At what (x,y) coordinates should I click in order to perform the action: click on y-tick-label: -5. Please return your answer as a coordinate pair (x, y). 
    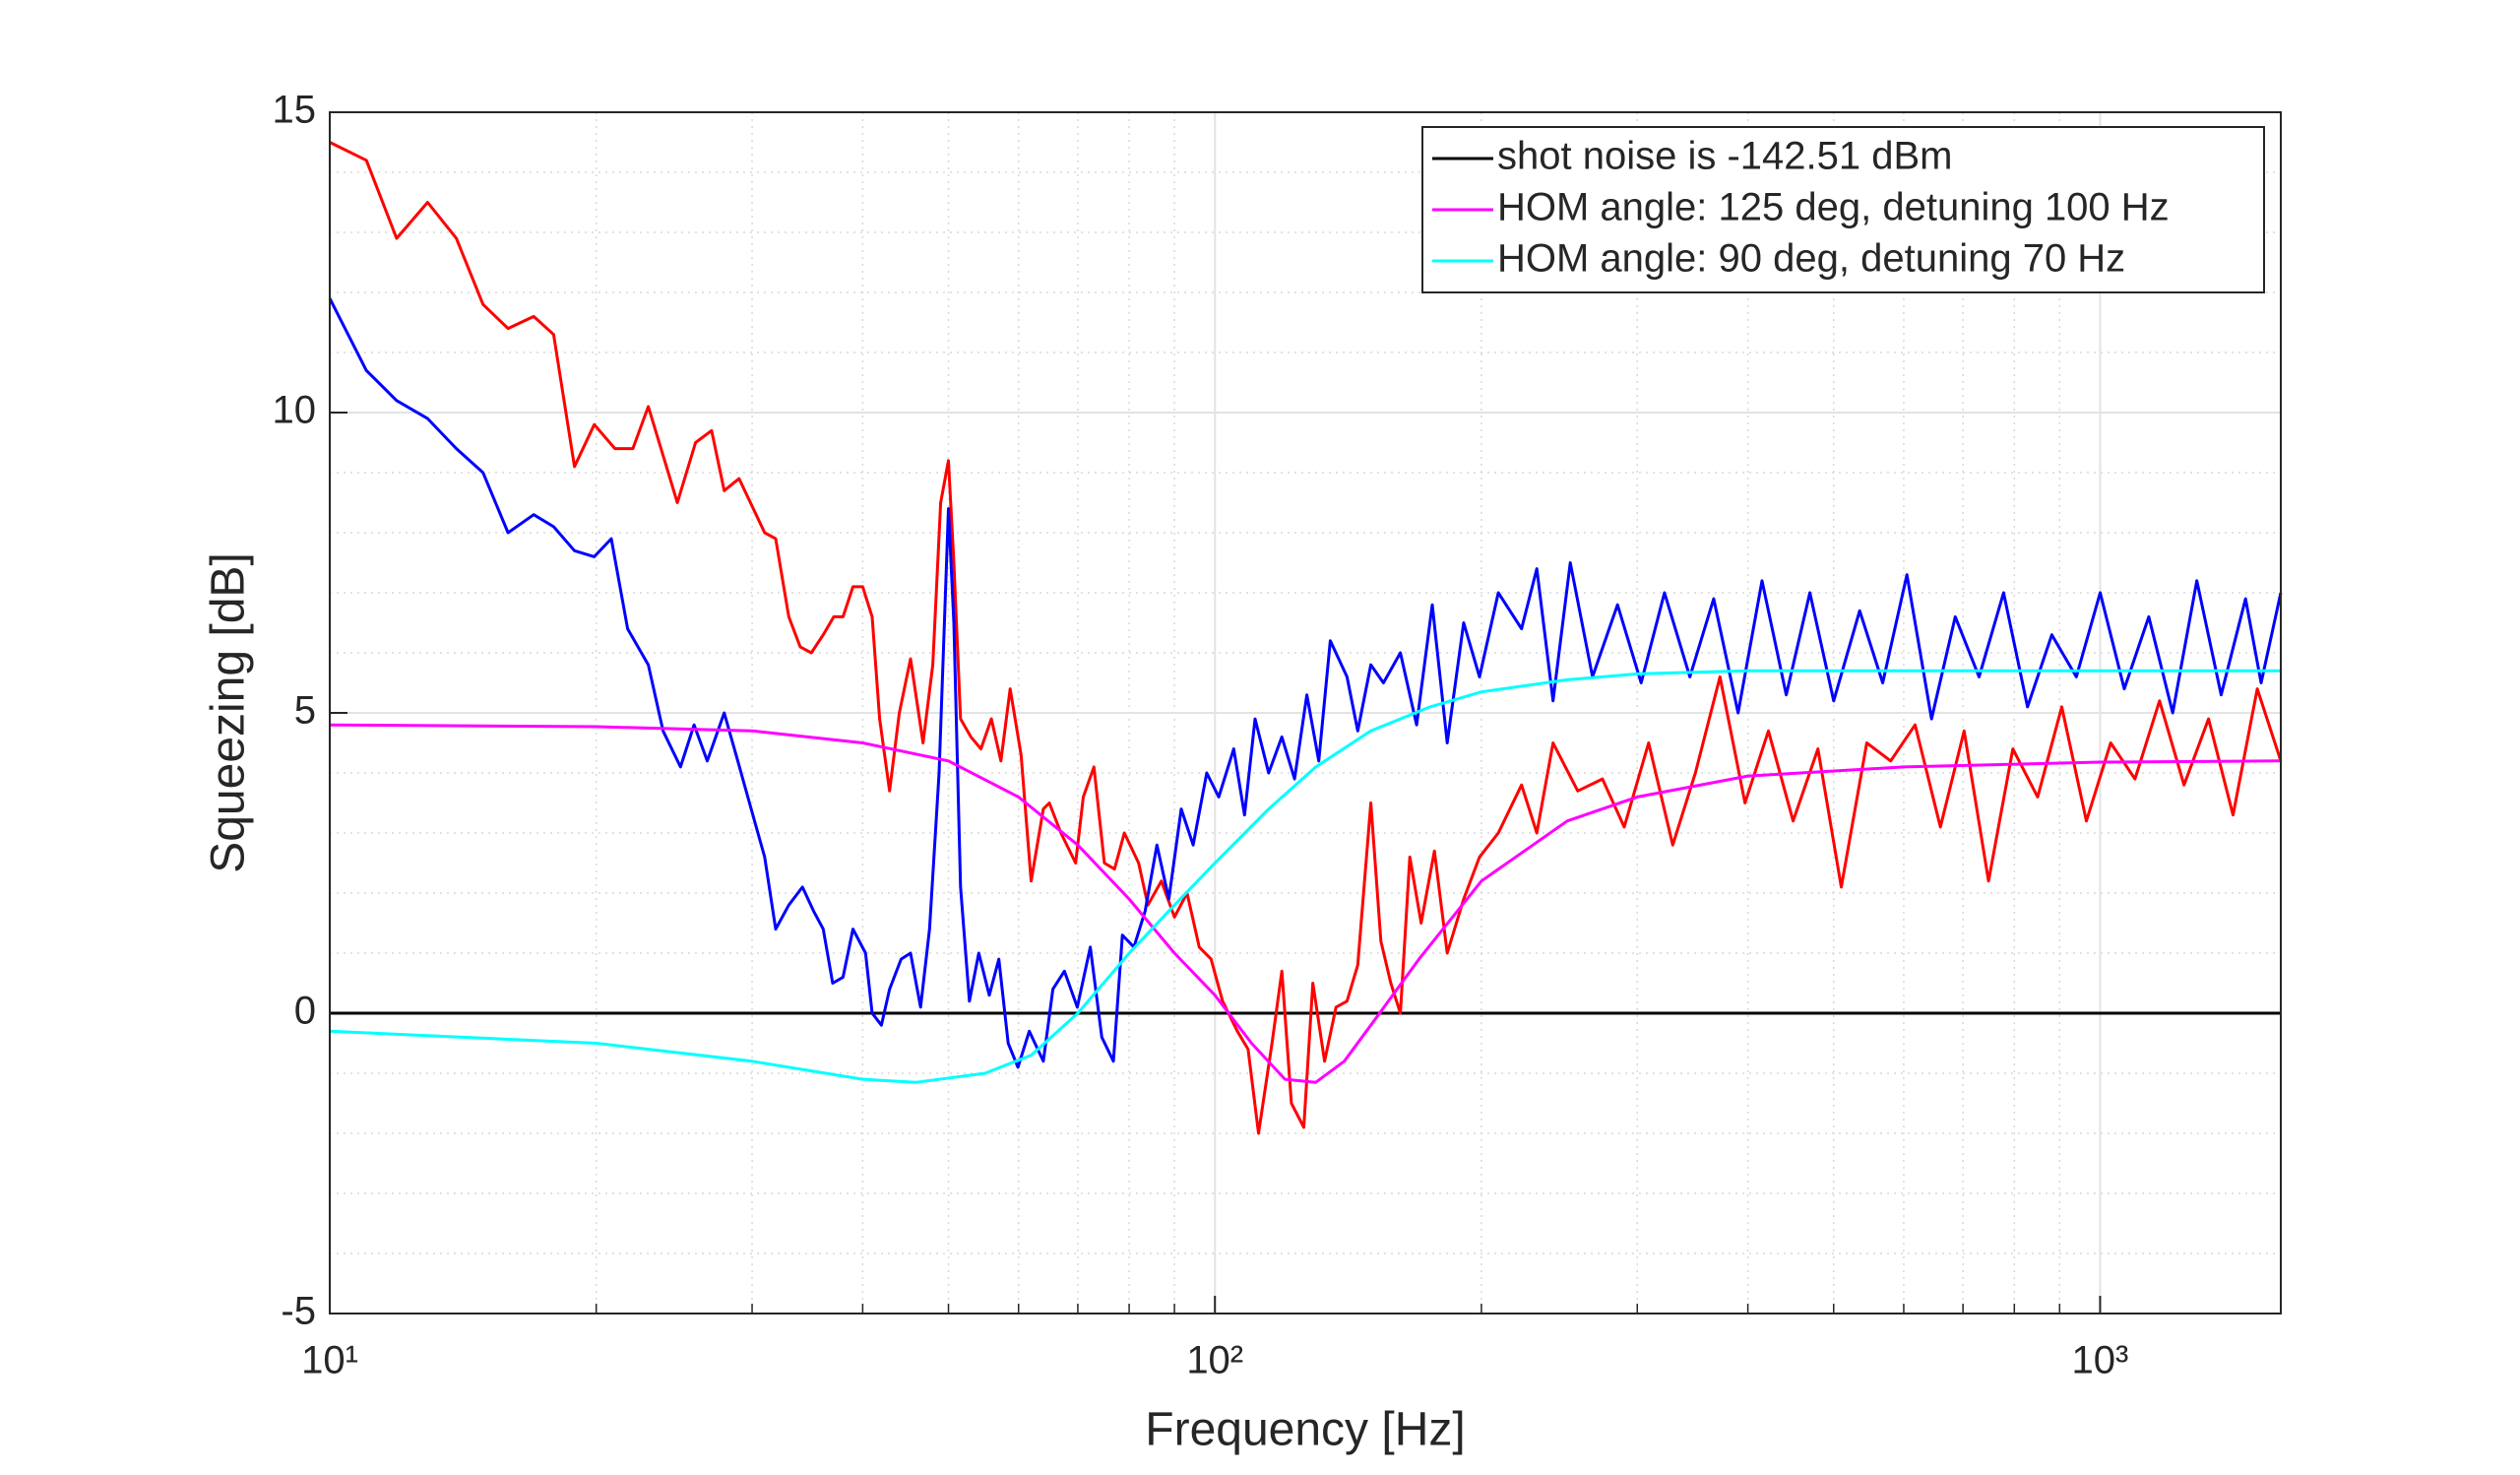
    Looking at the image, I should click on (298, 1311).